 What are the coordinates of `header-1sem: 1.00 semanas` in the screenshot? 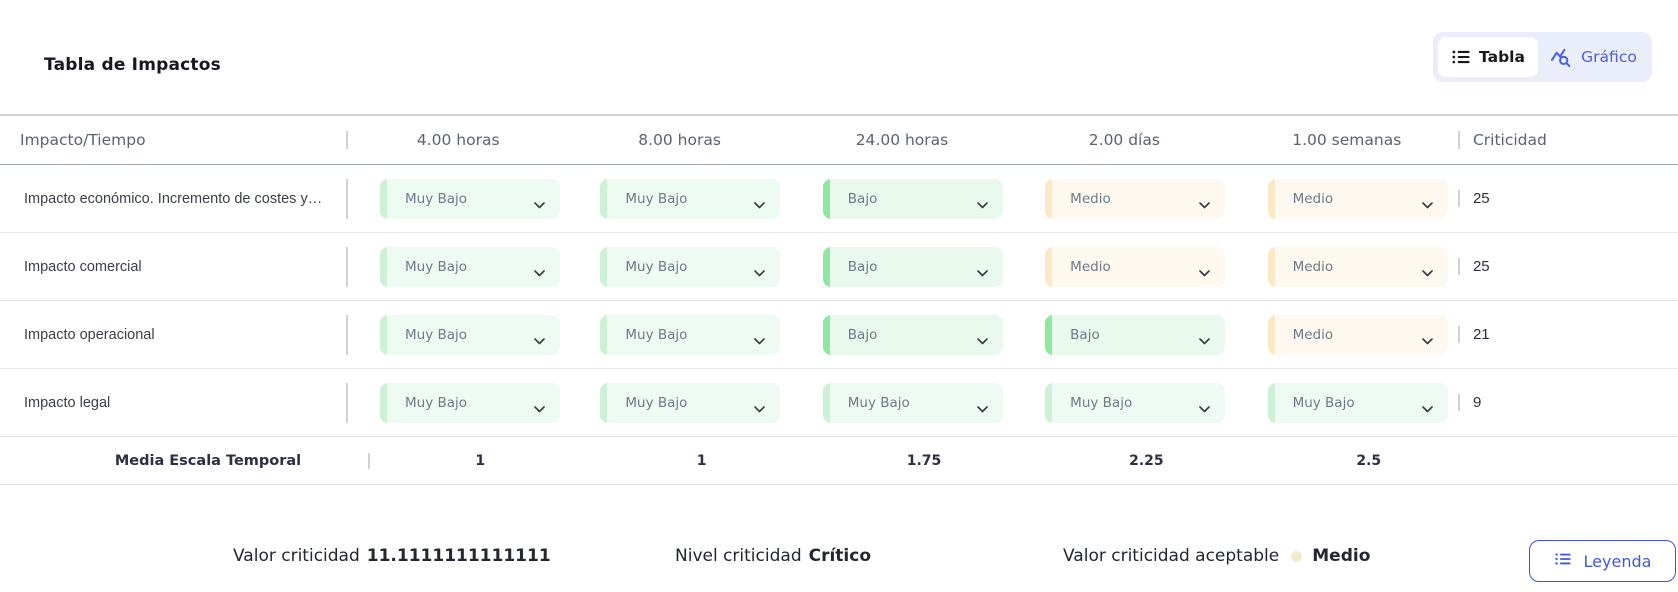 It's located at (1347, 140).